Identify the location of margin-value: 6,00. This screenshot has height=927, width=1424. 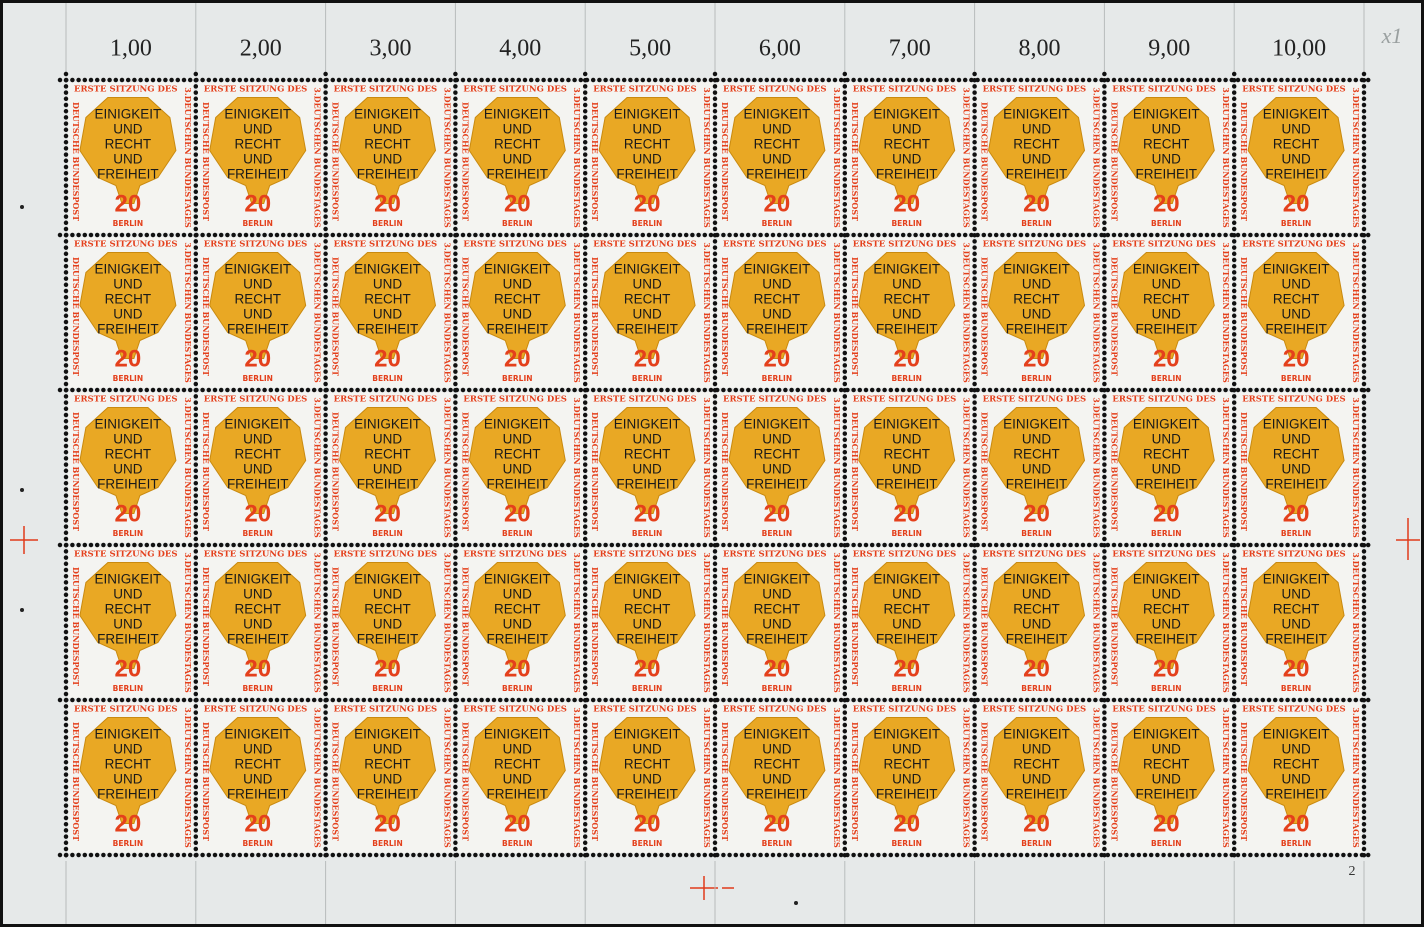
(780, 49).